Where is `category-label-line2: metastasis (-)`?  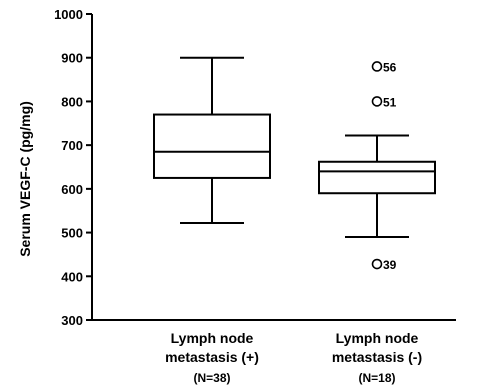 category-label-line2: metastasis (-) is located at coordinates (377, 357).